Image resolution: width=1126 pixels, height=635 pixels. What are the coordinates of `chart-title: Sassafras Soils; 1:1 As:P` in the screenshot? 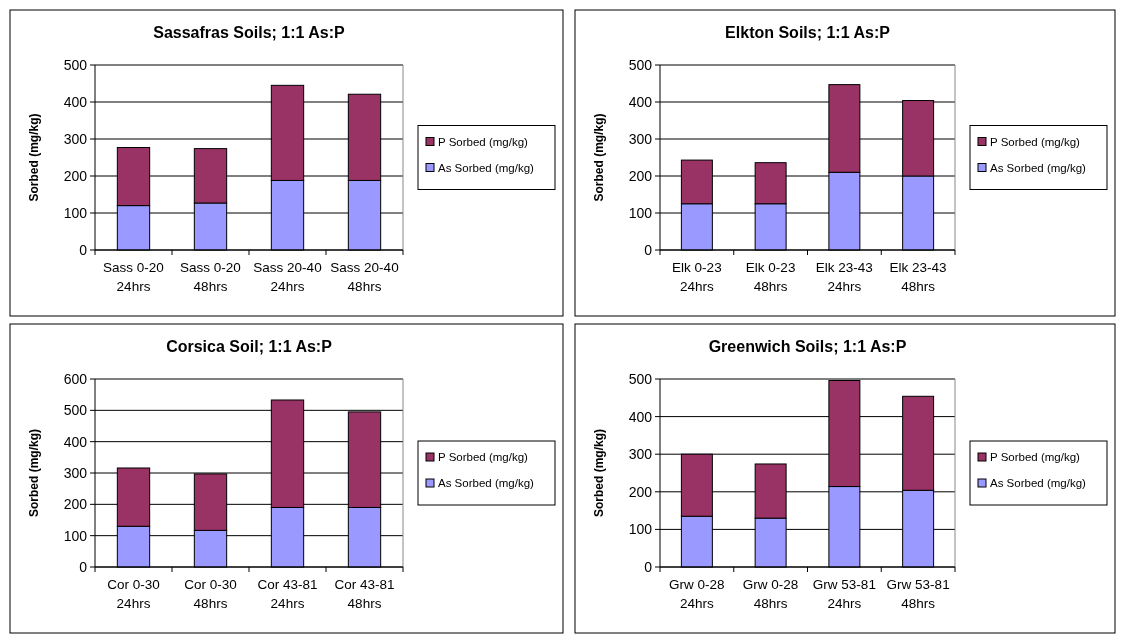 It's located at (249, 32).